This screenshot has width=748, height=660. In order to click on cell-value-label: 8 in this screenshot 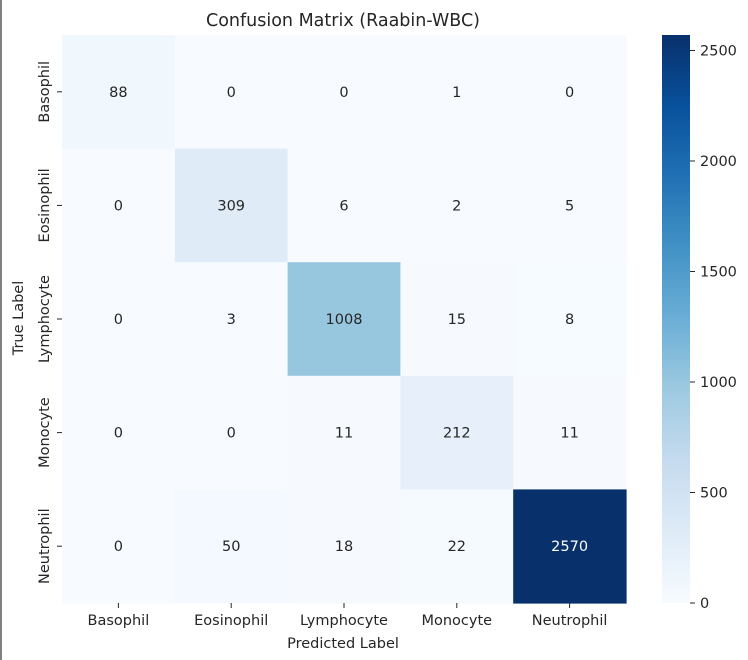, I will do `click(569, 320)`.